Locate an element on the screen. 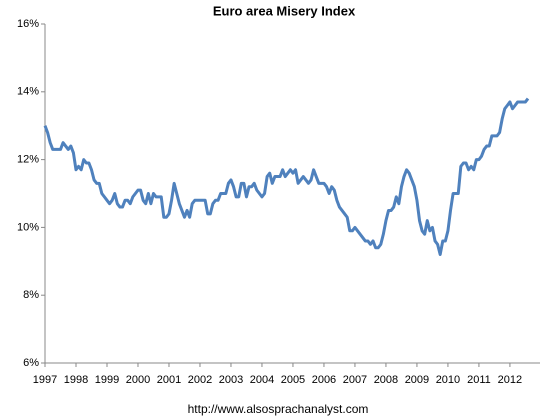 This screenshot has width=552, height=419. x-tick-label: 2004 is located at coordinates (262, 380).